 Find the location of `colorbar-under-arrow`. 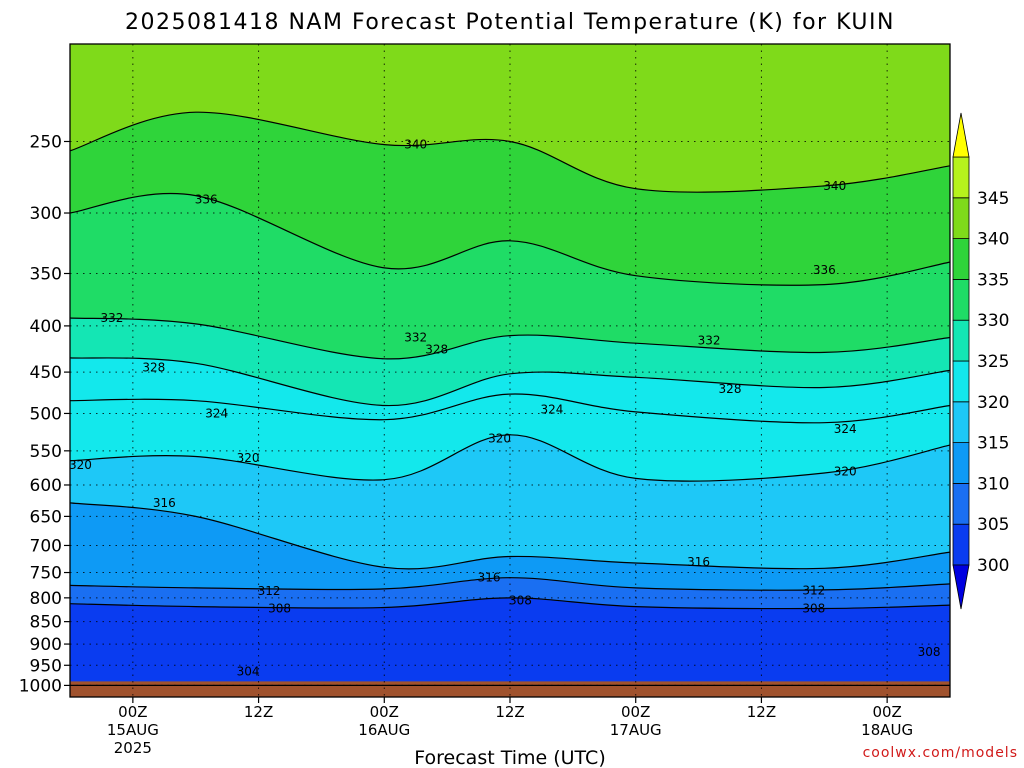

colorbar-under-arrow is located at coordinates (961, 587).